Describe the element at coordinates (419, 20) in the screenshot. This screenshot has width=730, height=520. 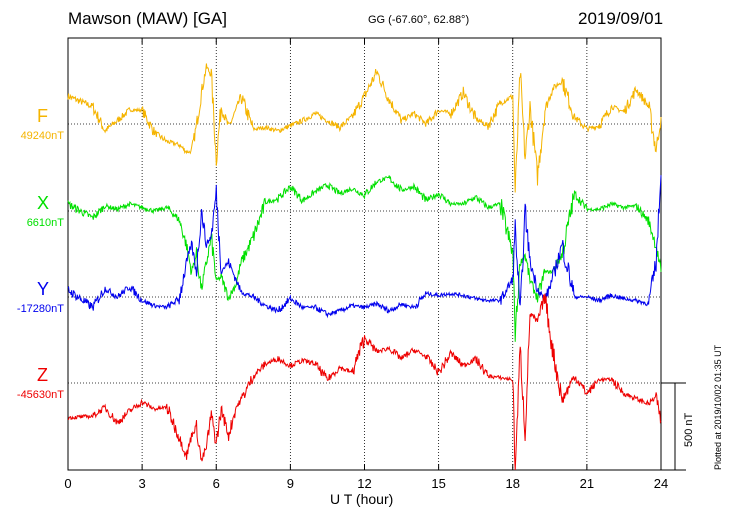
I see `geographic-coordinates: GG (-67.60°, 62.88°)` at that location.